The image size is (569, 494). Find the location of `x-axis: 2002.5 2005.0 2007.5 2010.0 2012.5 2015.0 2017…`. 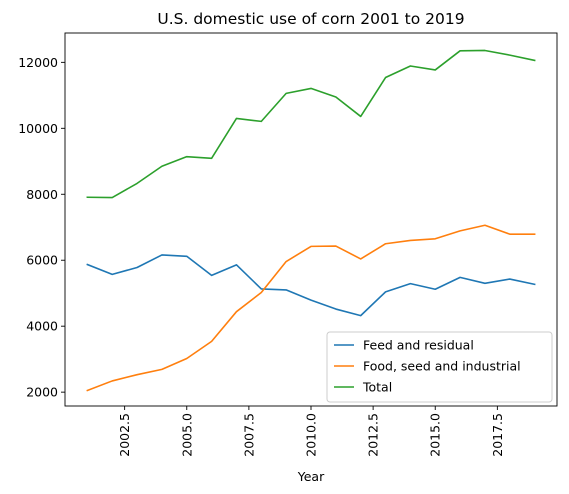

x-axis: 2002.5 2005.0 2007.5 2010.0 2012.5 2015.0 2017… is located at coordinates (311, 431).